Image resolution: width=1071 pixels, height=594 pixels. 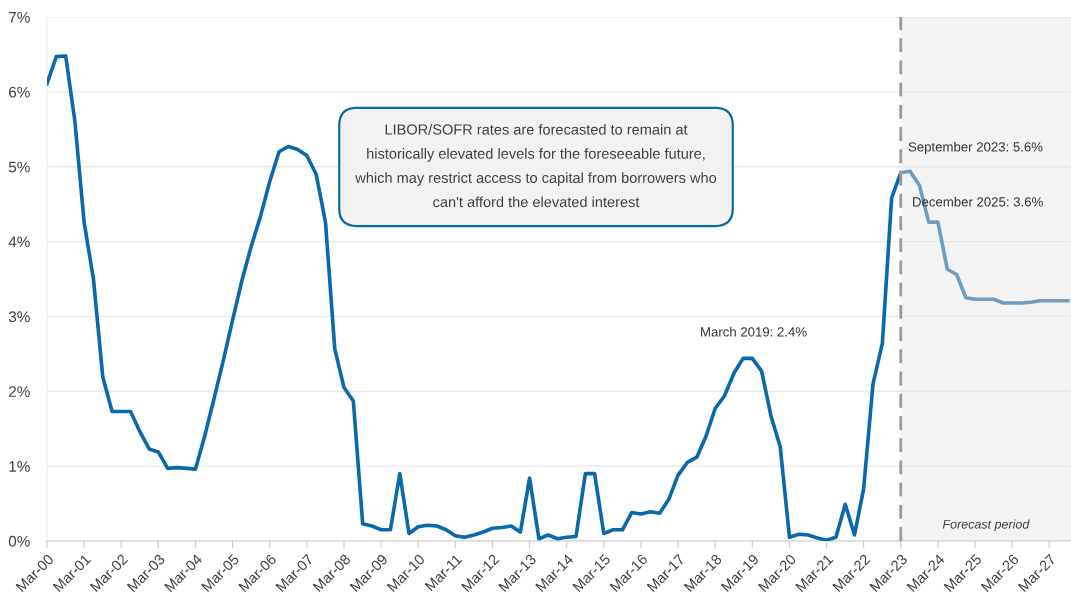 I want to click on y-tick-label: 4%, so click(x=19, y=242).